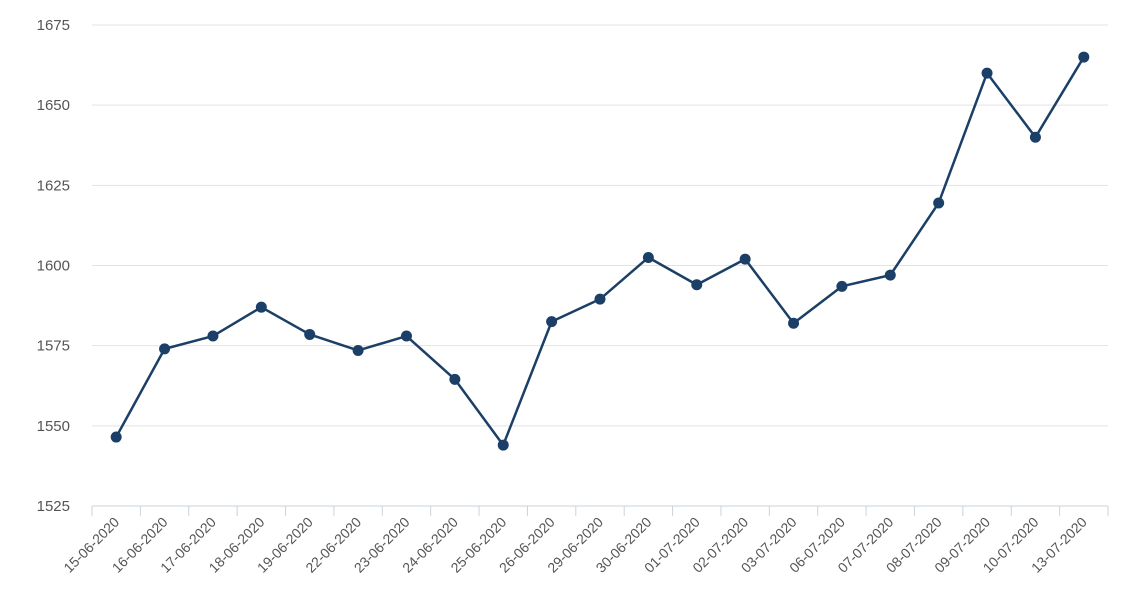 The height and width of the screenshot is (608, 1130). I want to click on y-tick-label: 1625, so click(53, 185).